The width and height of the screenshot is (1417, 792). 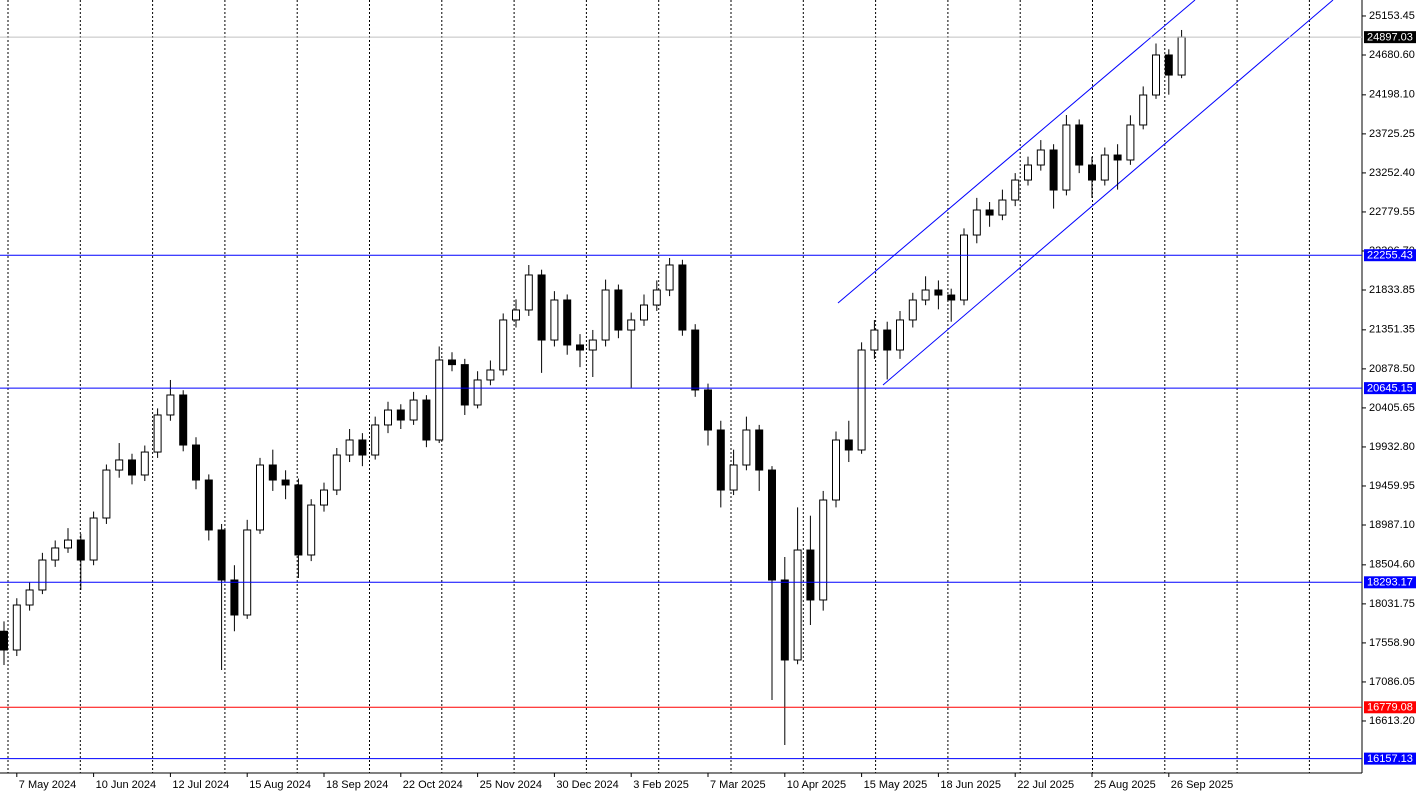 What do you see at coordinates (1392, 330) in the screenshot?
I see `y-tick-label: 21351.35` at bounding box center [1392, 330].